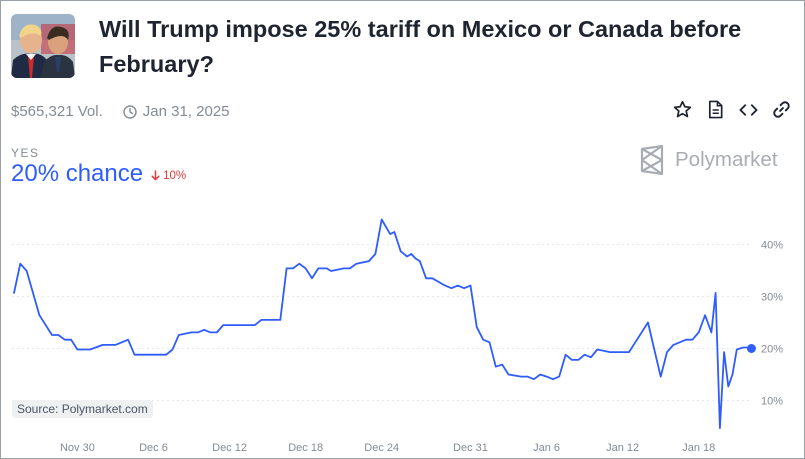 Image resolution: width=805 pixels, height=459 pixels. Describe the element at coordinates (25, 153) in the screenshot. I see `outcome-label: YES` at that location.